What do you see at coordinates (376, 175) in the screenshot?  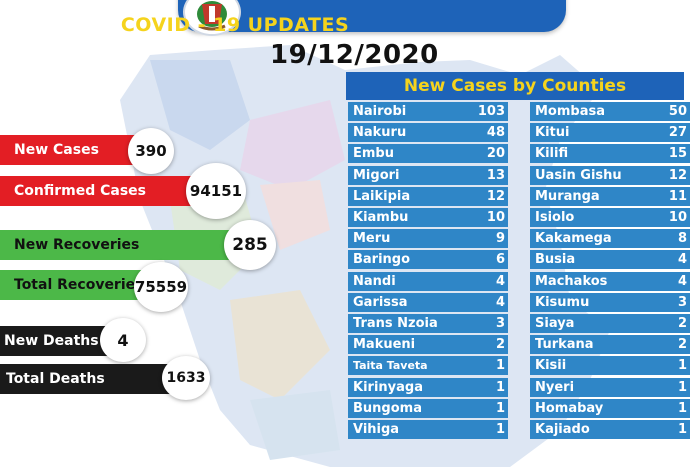 I see `county-name: Migori` at bounding box center [376, 175].